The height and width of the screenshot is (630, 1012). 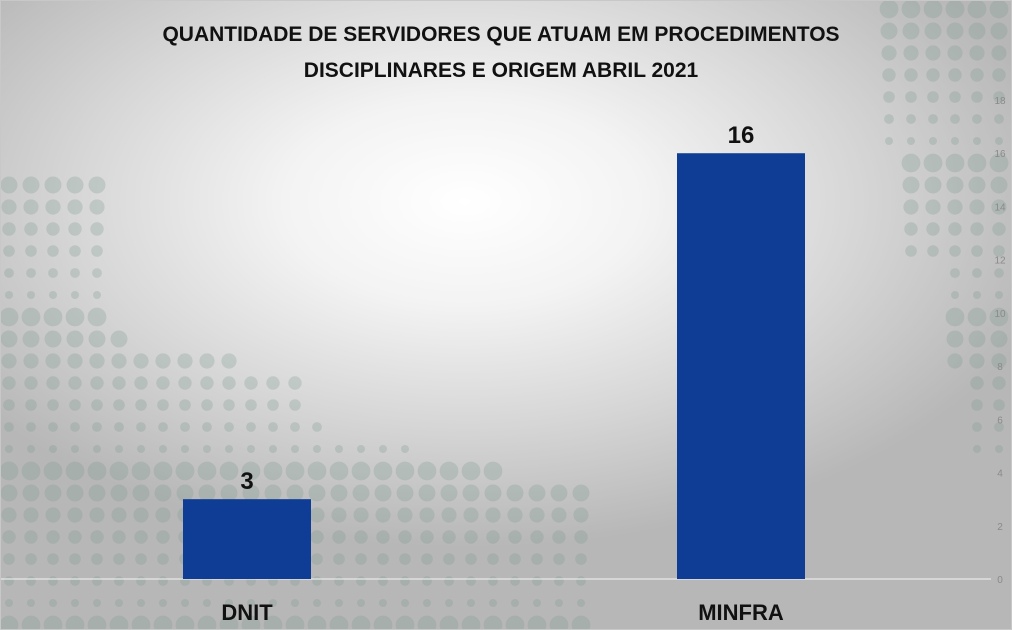 What do you see at coordinates (1000, 207) in the screenshot?
I see `y-tick-label-14: 14` at bounding box center [1000, 207].